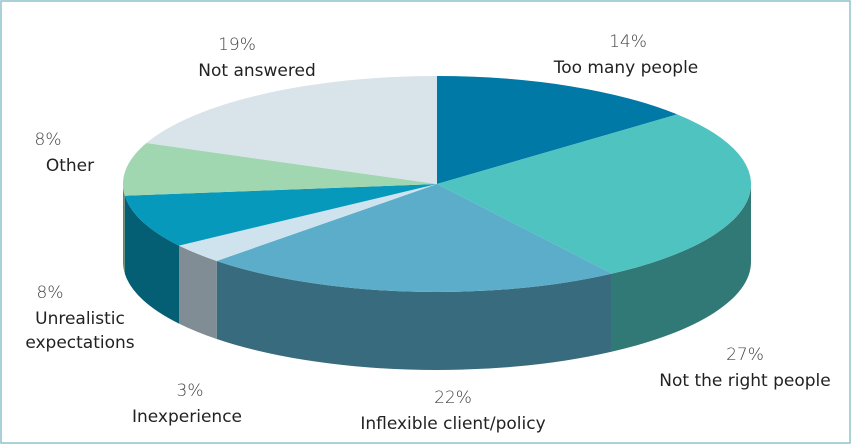 The width and height of the screenshot is (851, 444). What do you see at coordinates (256, 71) in the screenshot?
I see `slice-label: Not answered` at bounding box center [256, 71].